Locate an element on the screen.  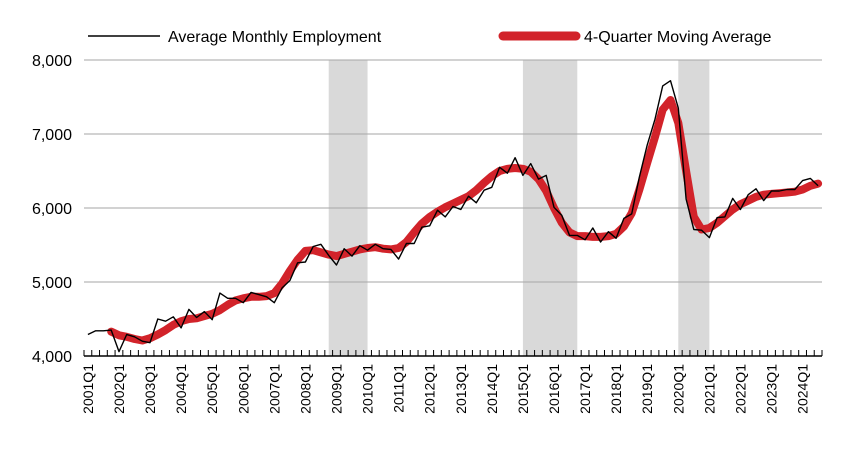
legend-label-moving-average: 4-Quarter Moving Average is located at coordinates (677, 37).